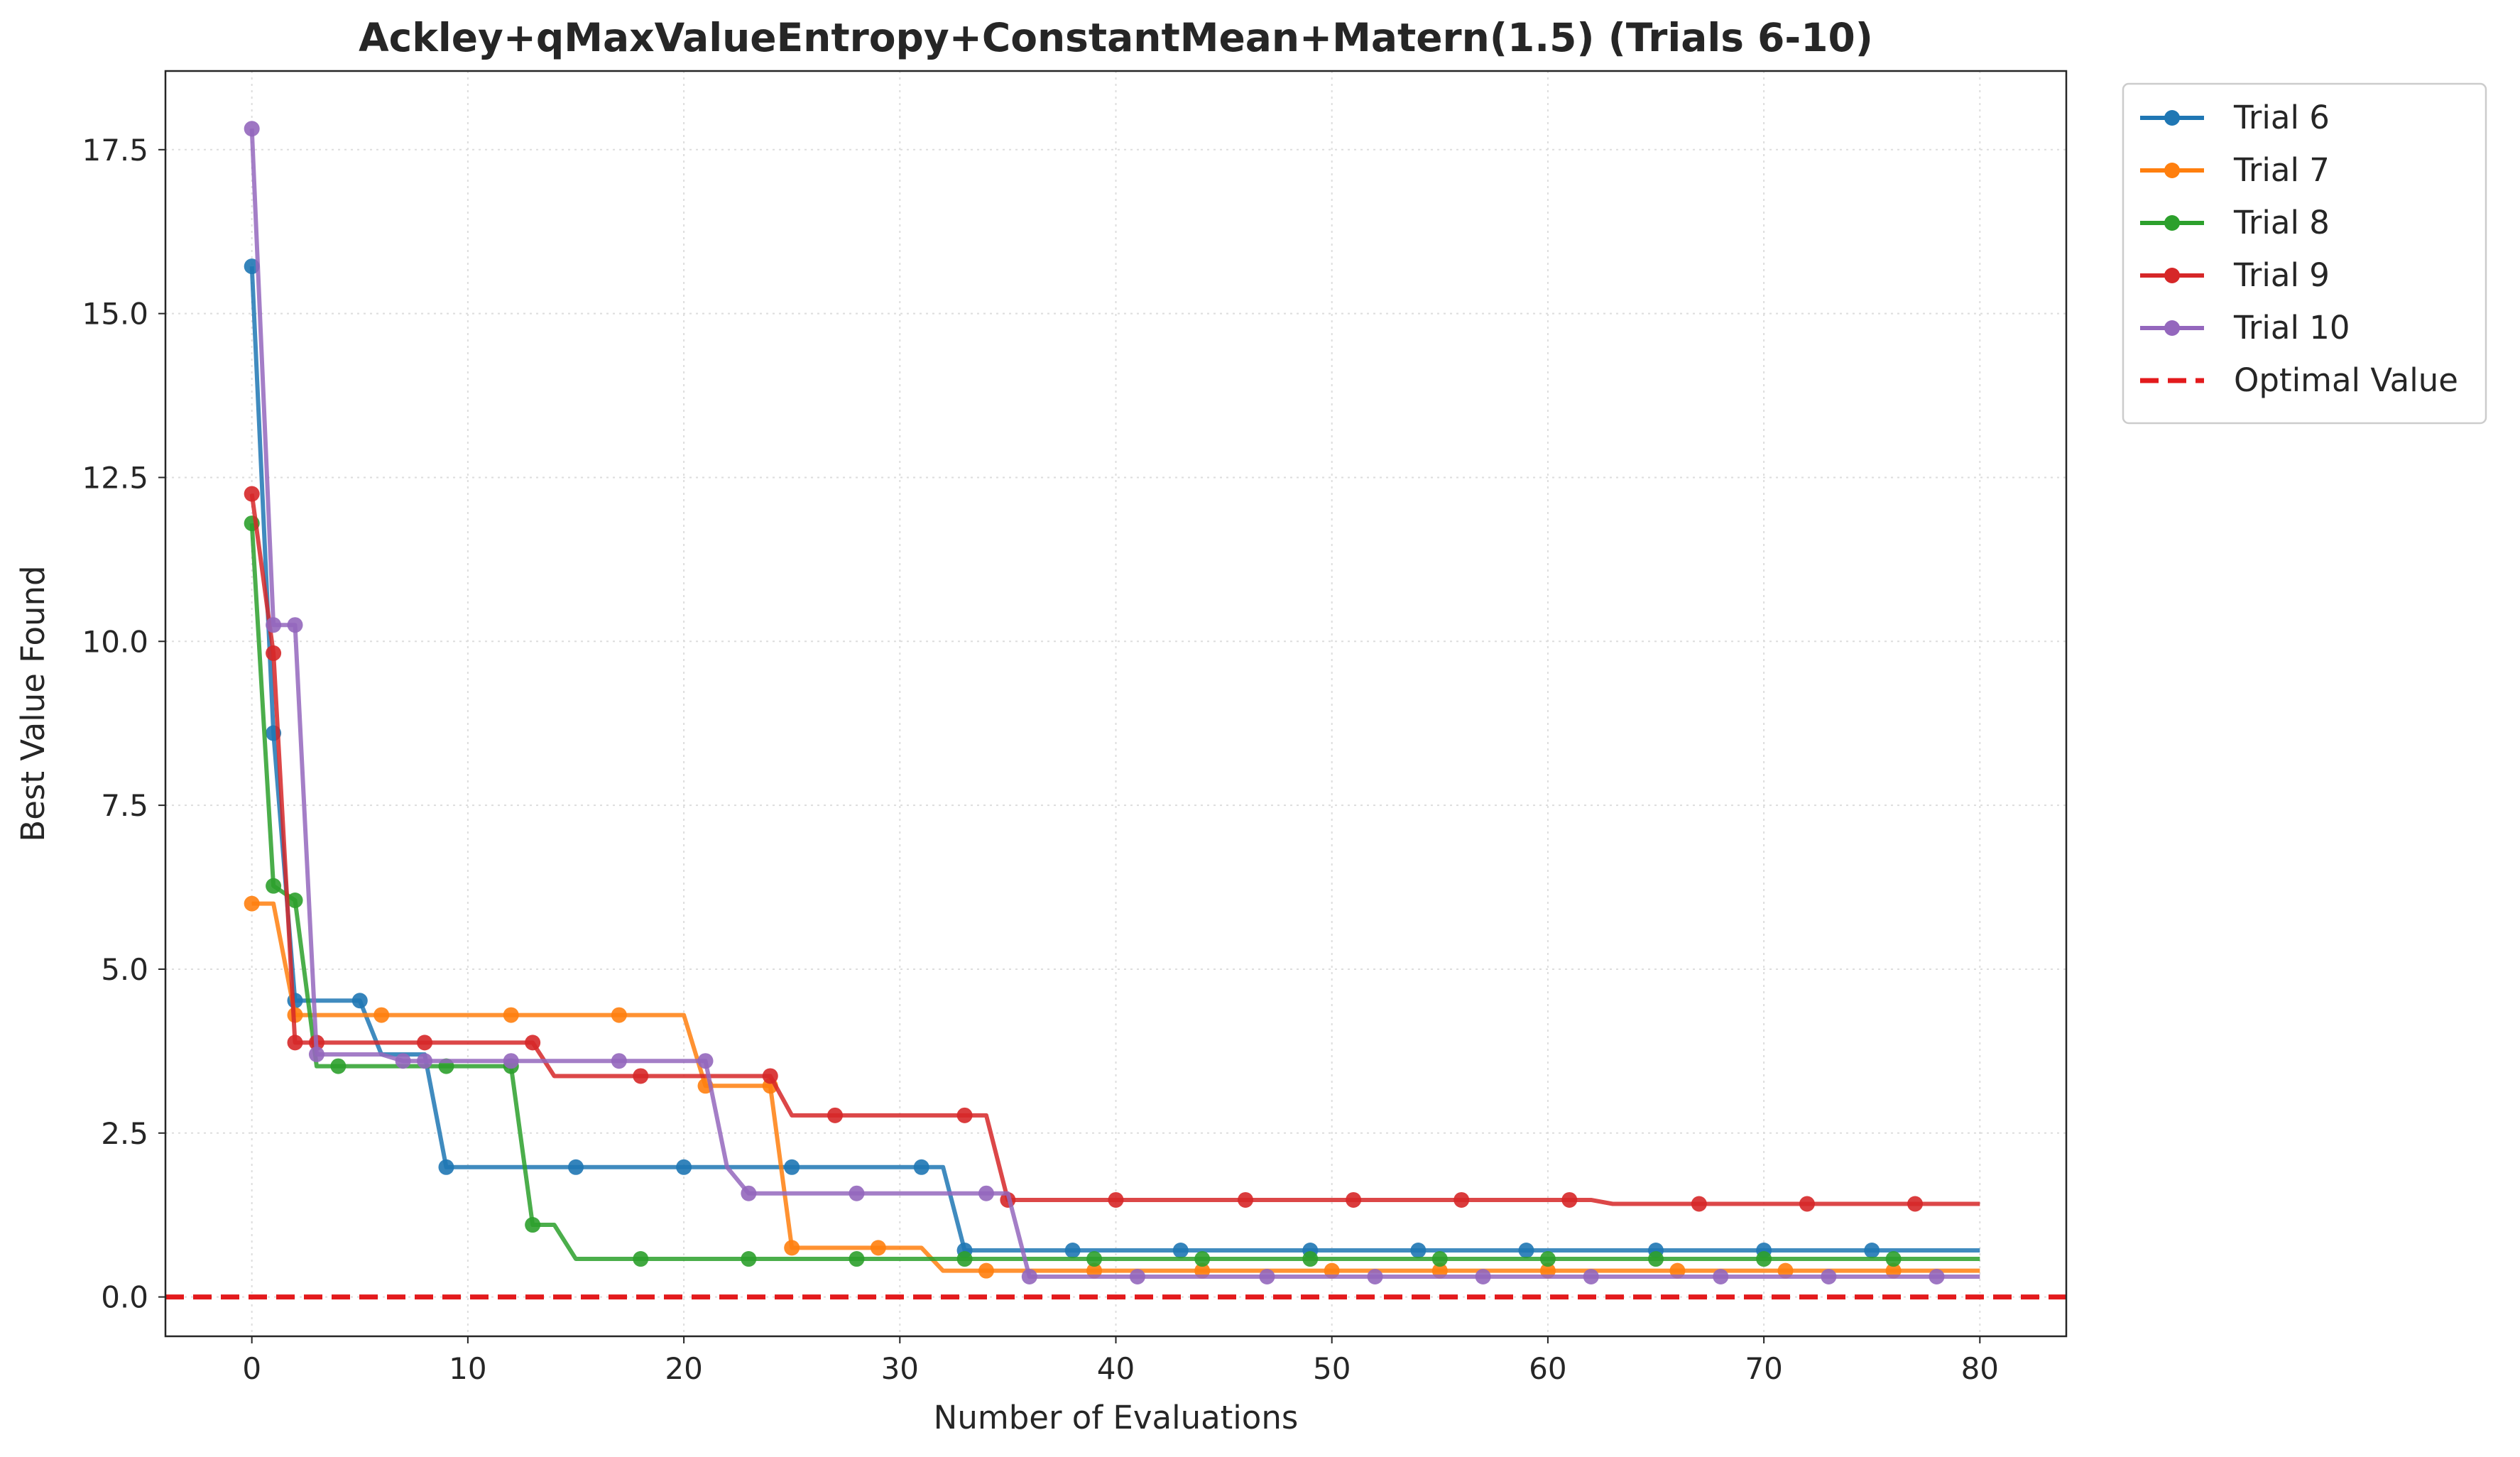 This screenshot has height=1457, width=2520. Describe the element at coordinates (115, 150) in the screenshot. I see `y-tick-label: 17.5` at that location.